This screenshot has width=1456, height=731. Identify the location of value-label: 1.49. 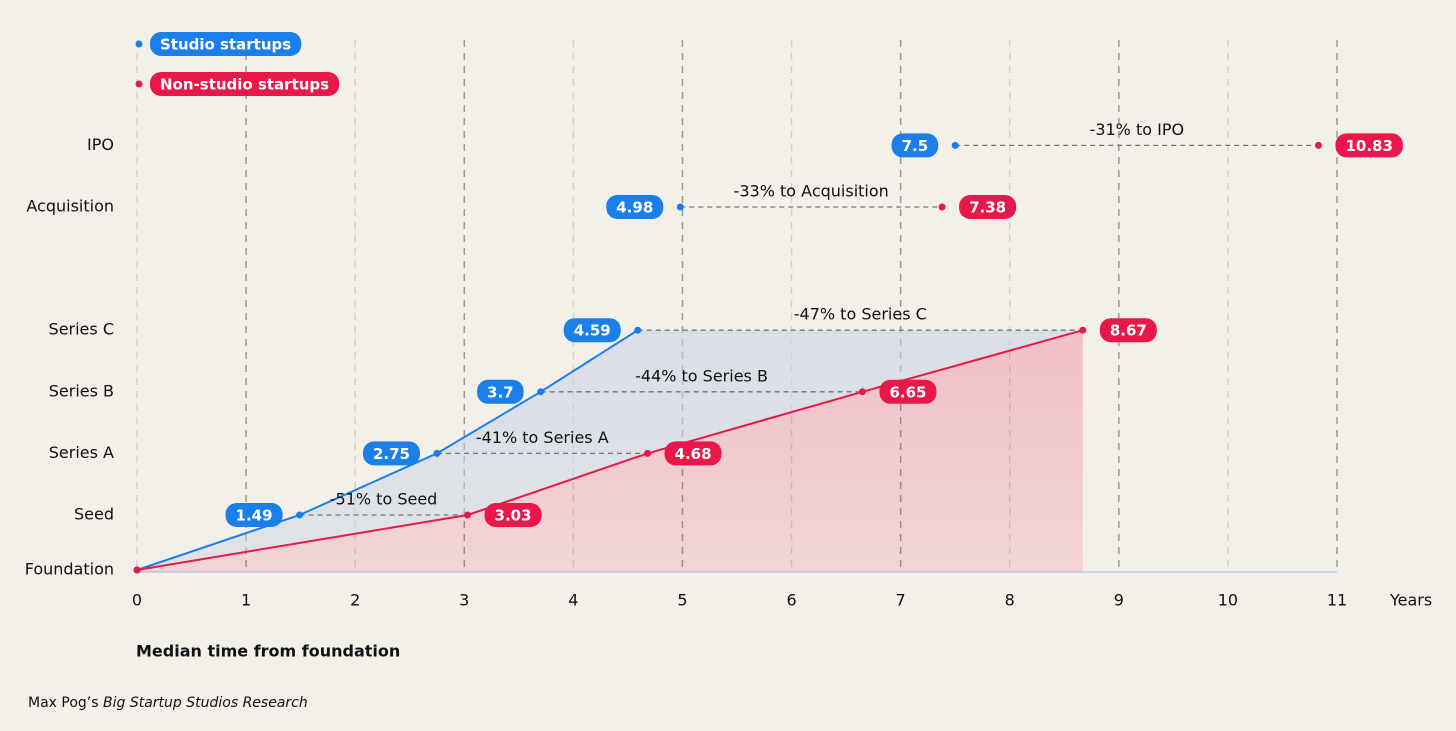
(254, 516).